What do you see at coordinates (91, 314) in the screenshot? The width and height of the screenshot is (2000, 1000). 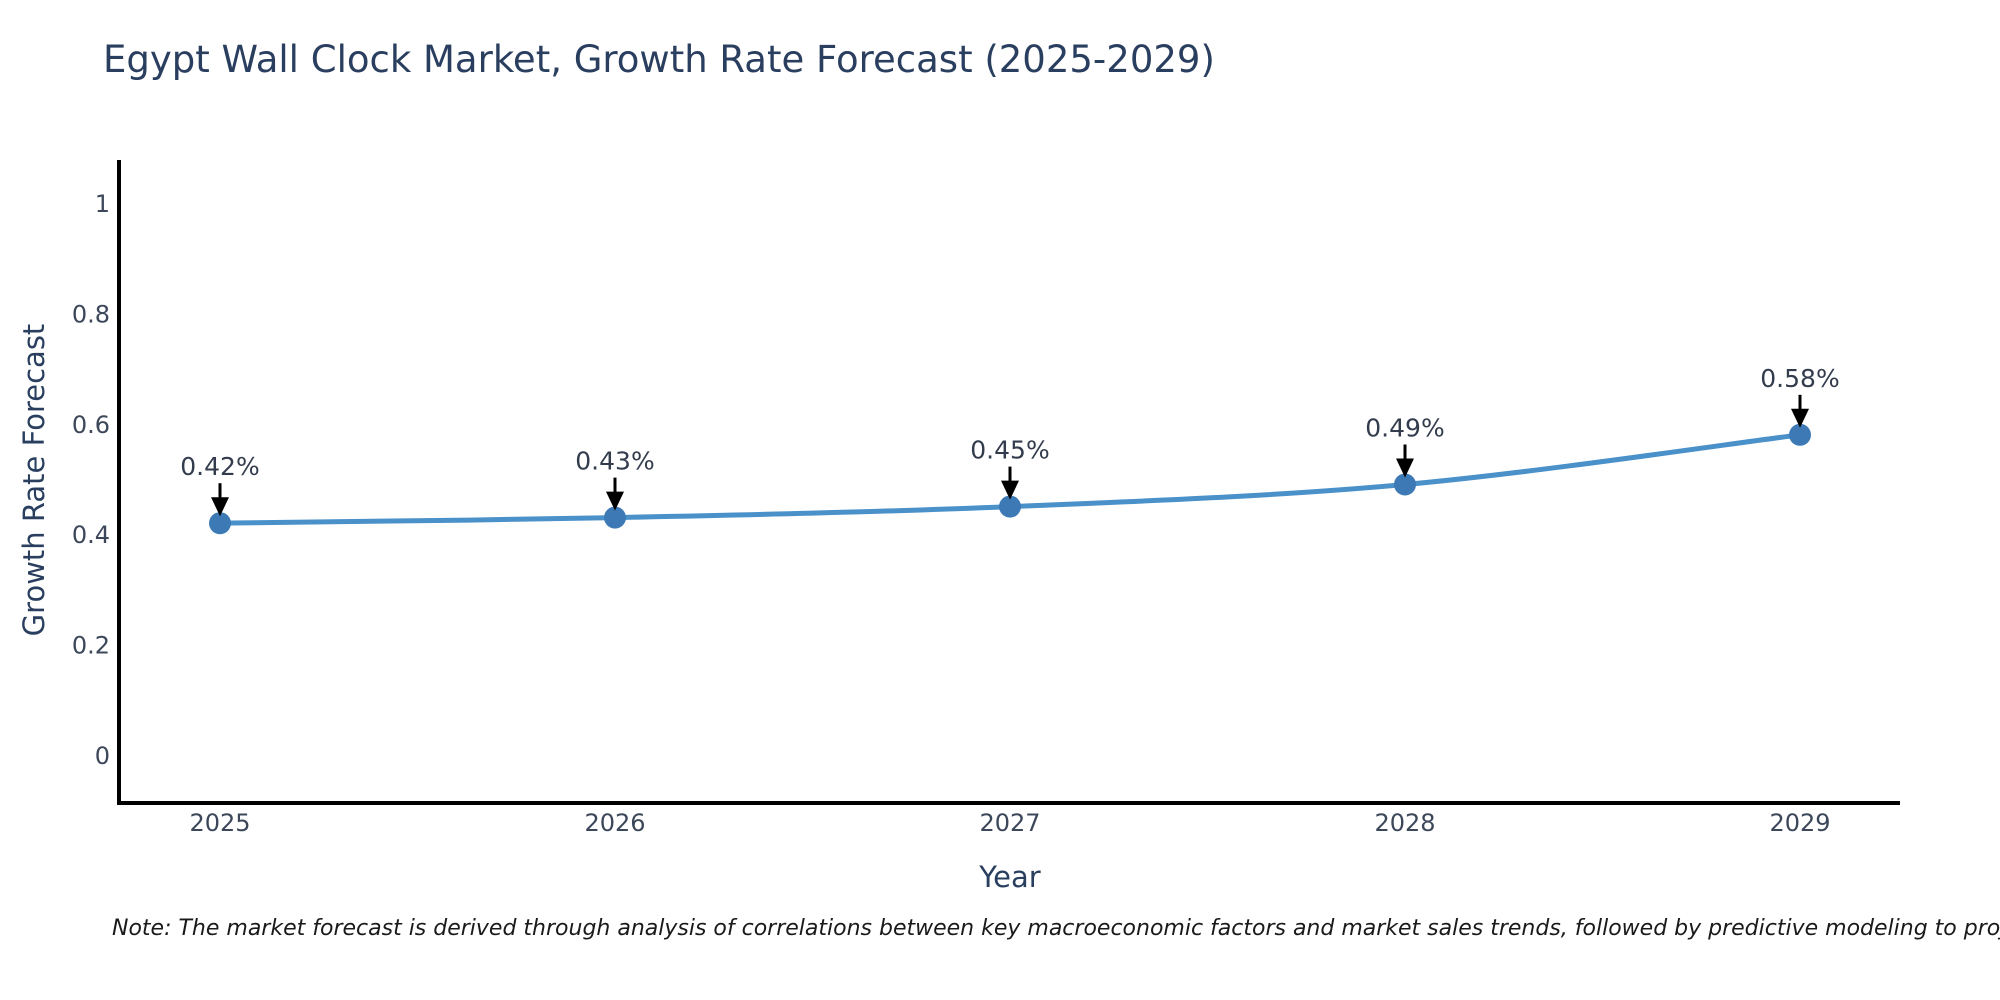 I see `y-tick-label: 0.8` at bounding box center [91, 314].